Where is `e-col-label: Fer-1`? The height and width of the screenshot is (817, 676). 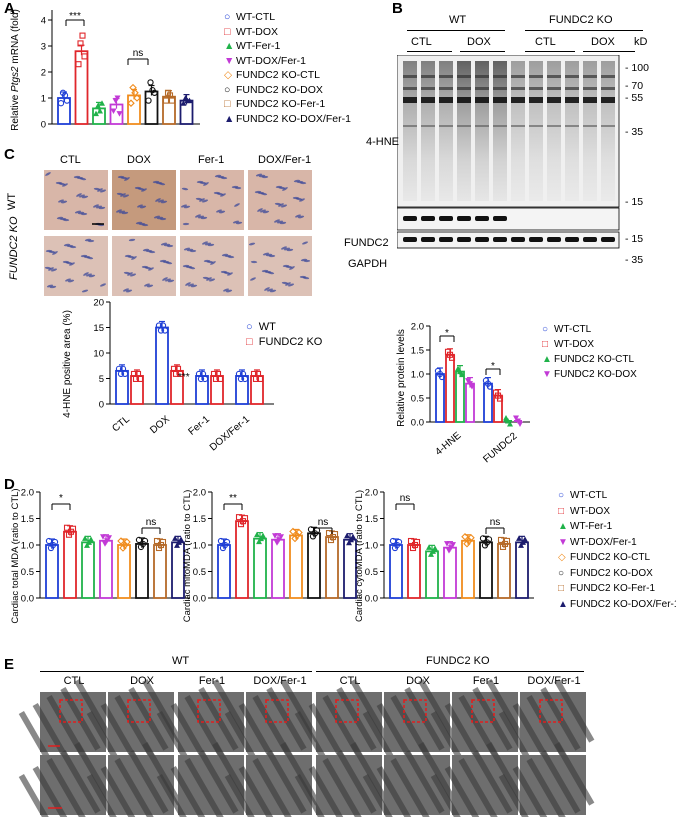 e-col-label: Fer-1 is located at coordinates (212, 681).